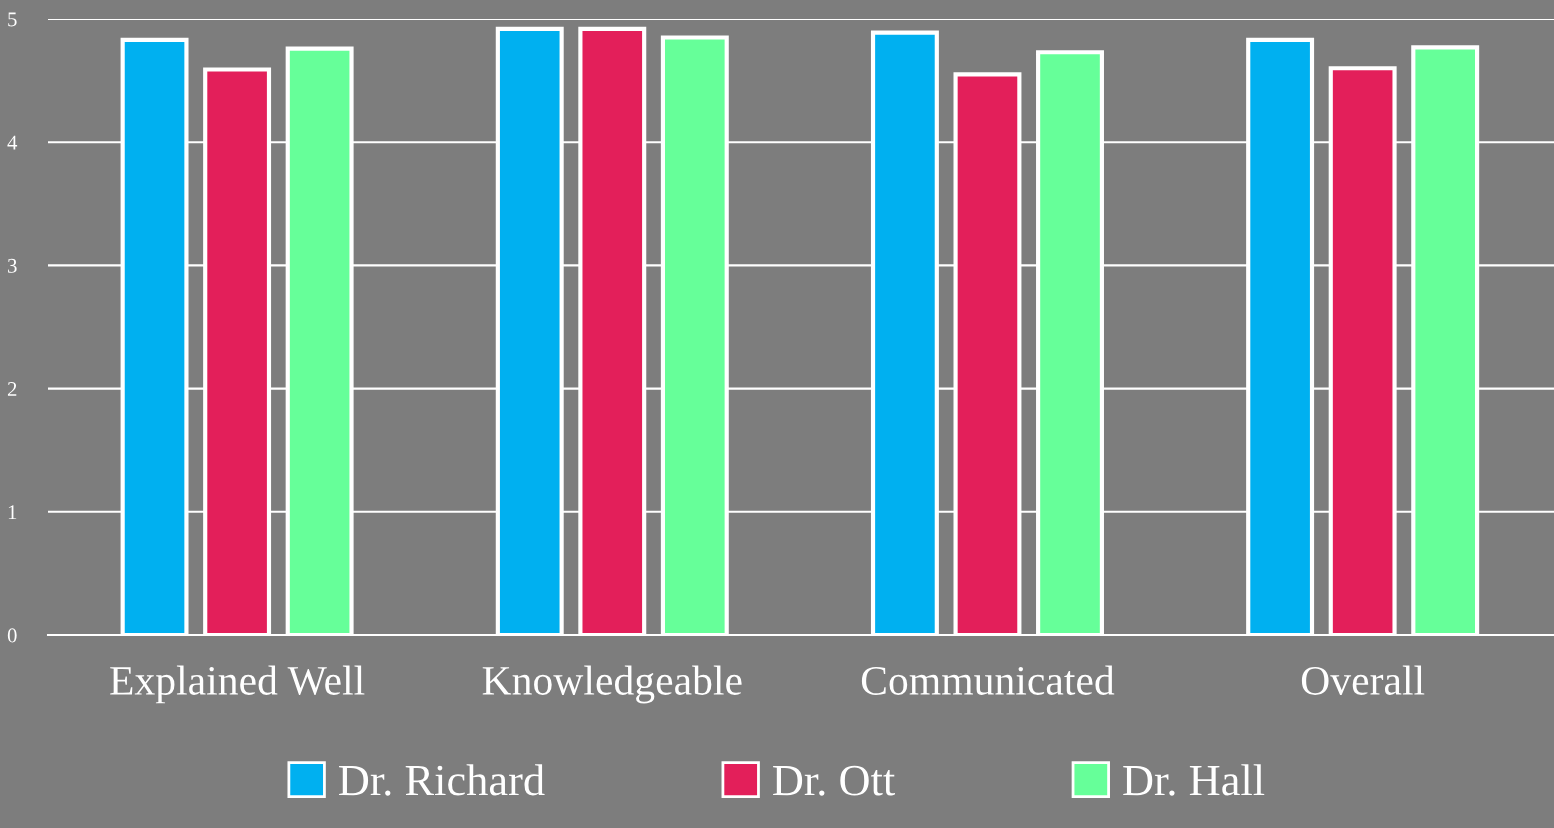  I want to click on y-tick-label: 0, so click(12, 635).